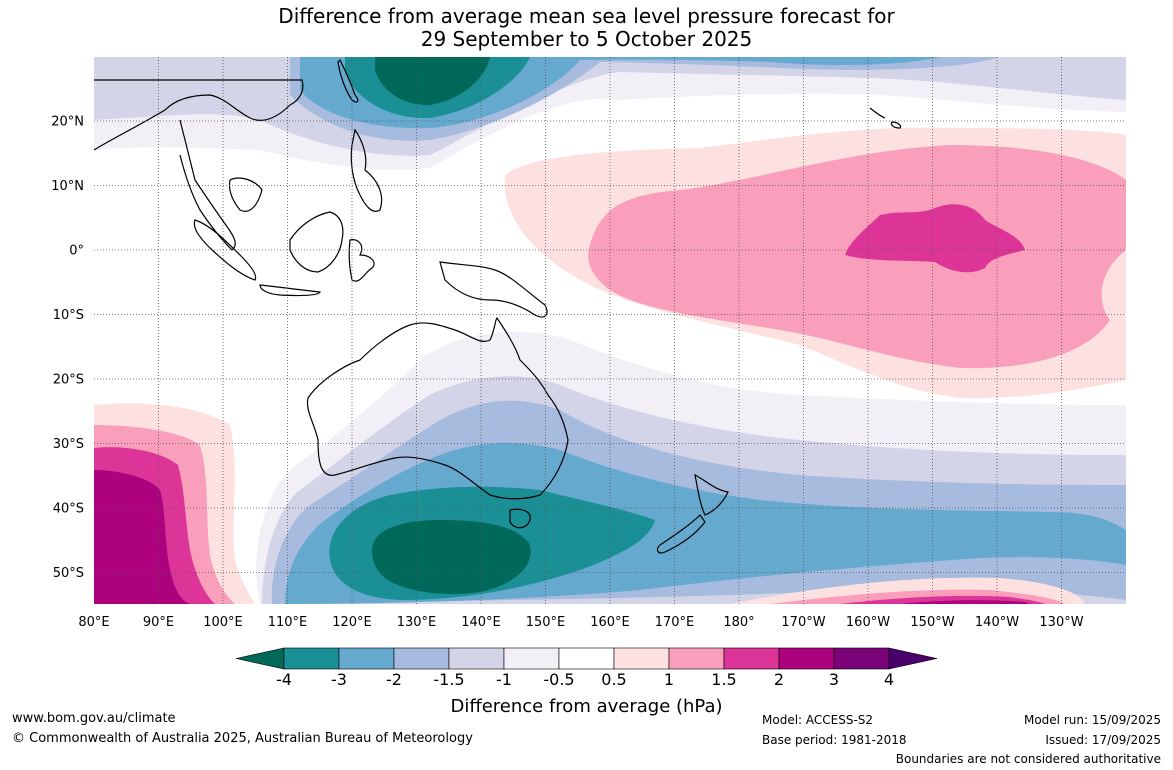  What do you see at coordinates (284, 679) in the screenshot?
I see `colorbar-tick: -4` at bounding box center [284, 679].